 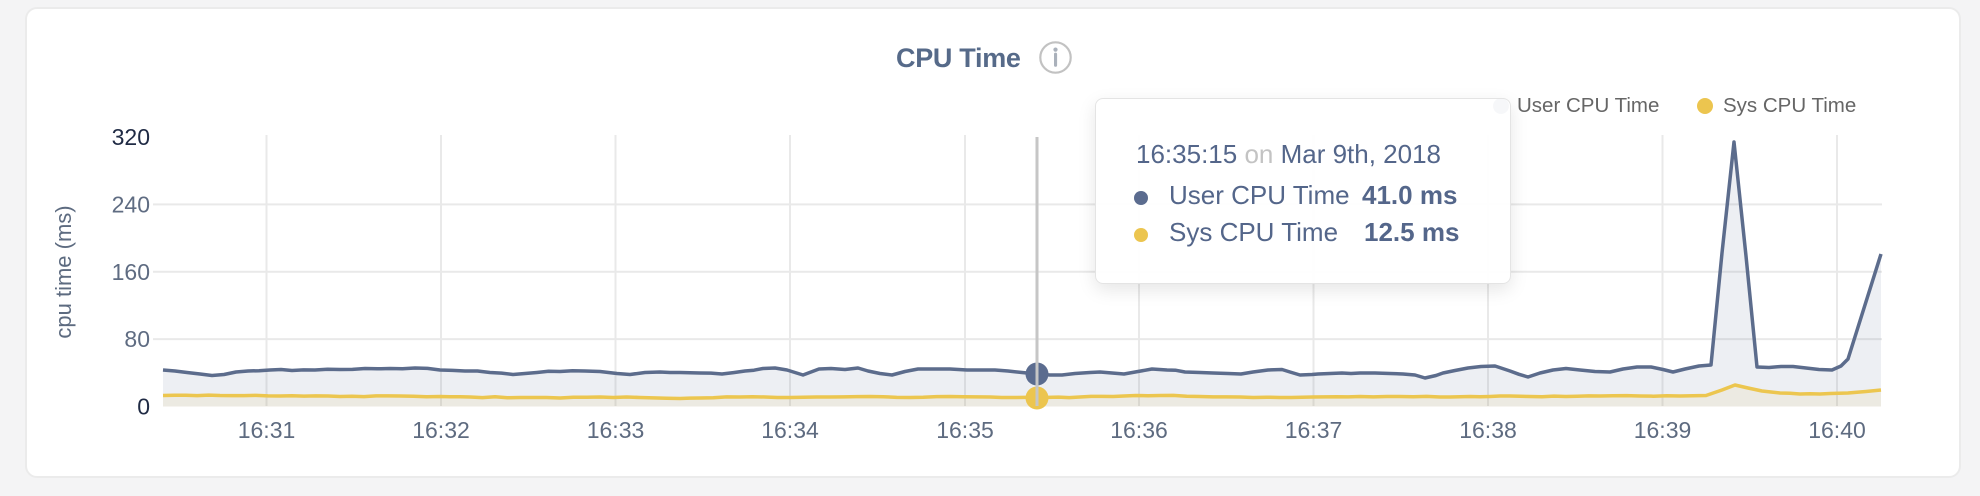 I want to click on svg-text: 0, so click(x=143, y=407).